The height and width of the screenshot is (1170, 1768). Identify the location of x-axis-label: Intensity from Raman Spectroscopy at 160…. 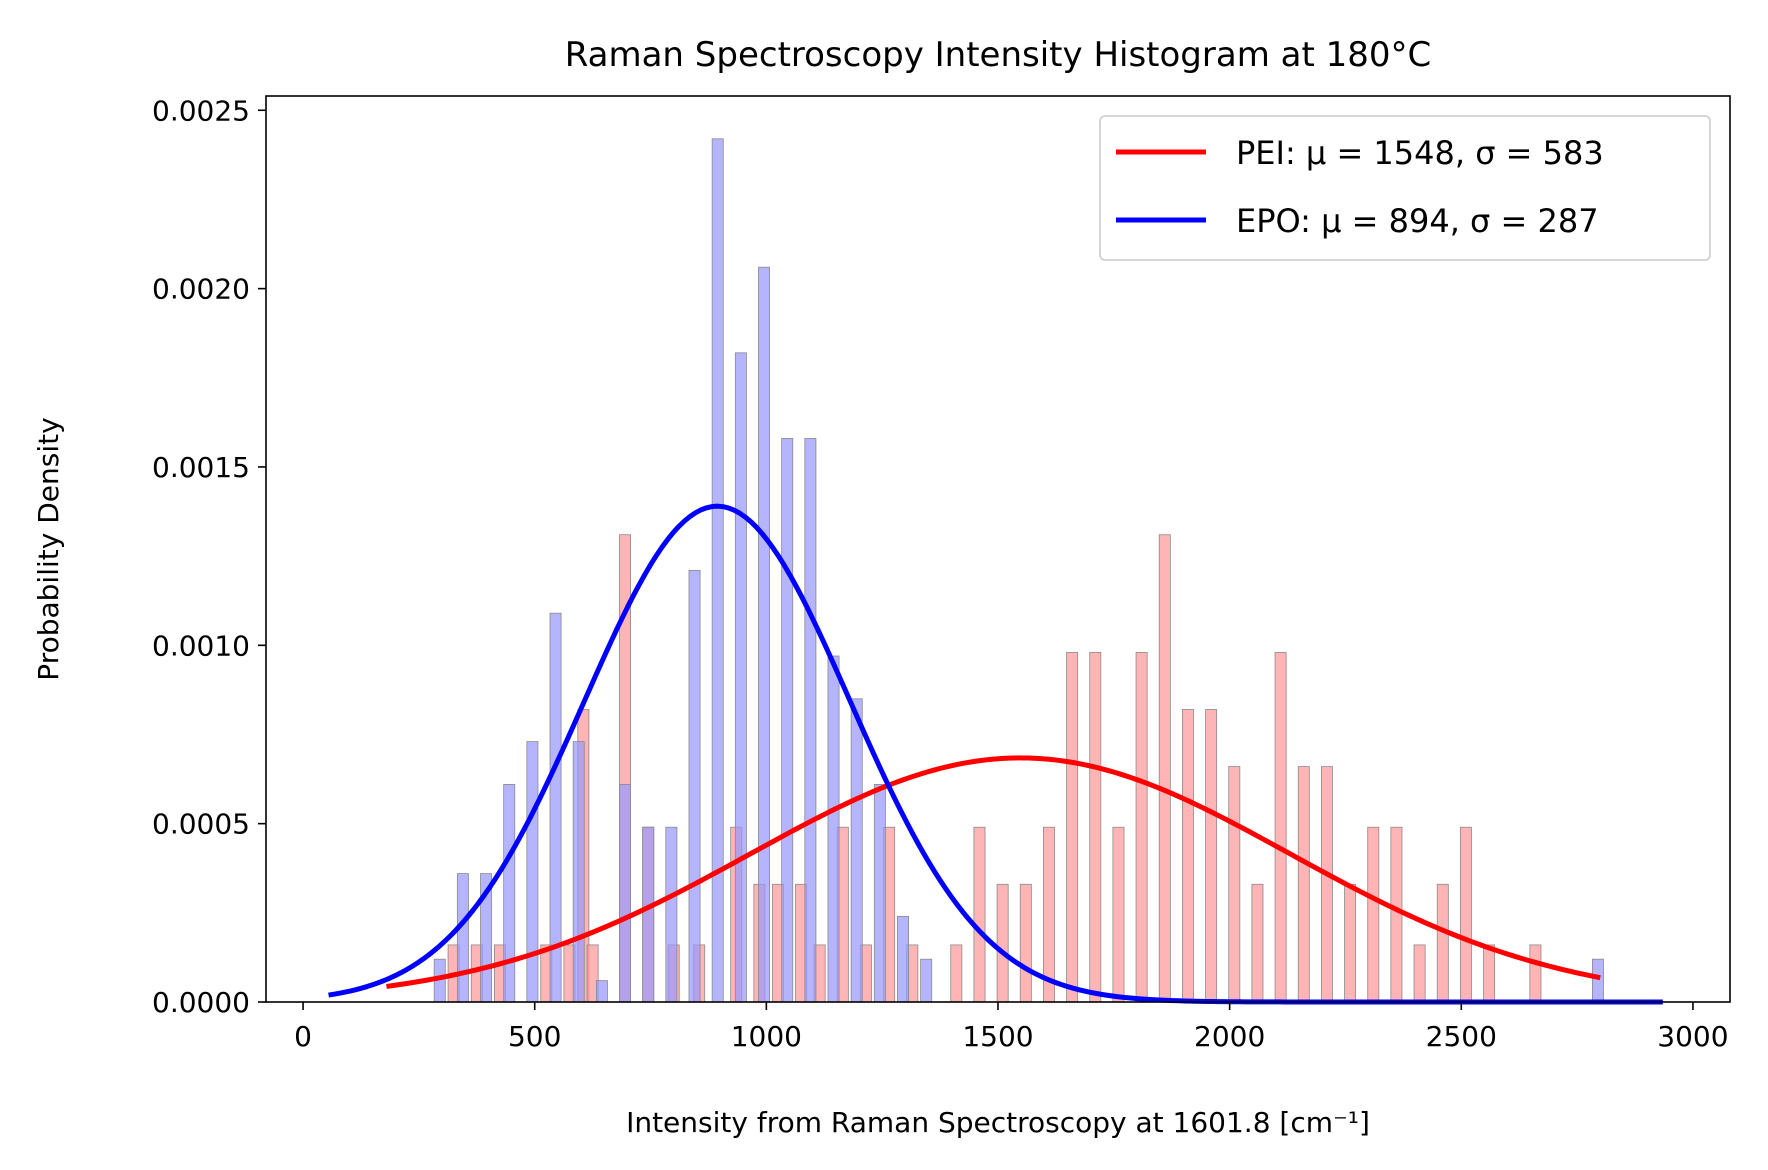
(998, 1122).